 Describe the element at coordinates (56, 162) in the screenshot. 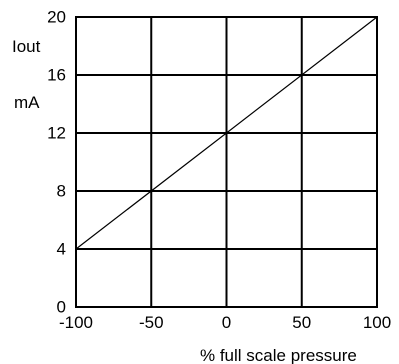

I see `y-tick-labels: 0 4 8 12 16 20` at that location.